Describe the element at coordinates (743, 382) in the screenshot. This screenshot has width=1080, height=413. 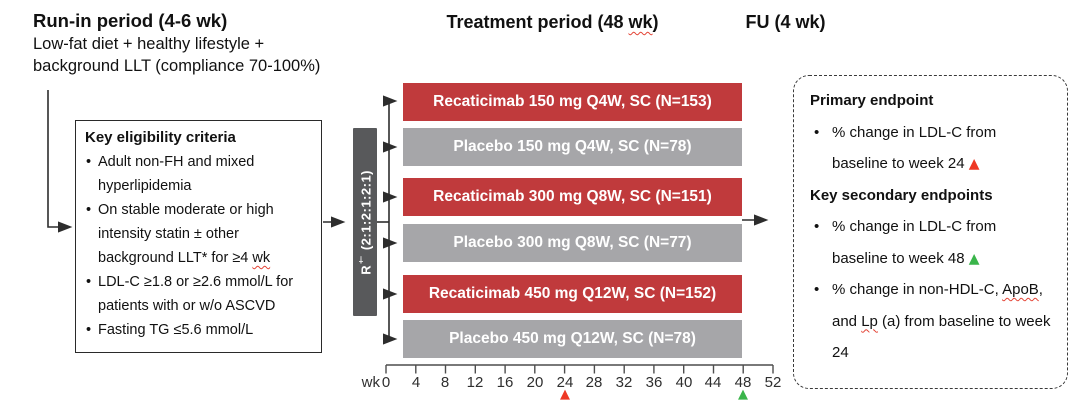
I see `axis-tick-label: 48` at that location.